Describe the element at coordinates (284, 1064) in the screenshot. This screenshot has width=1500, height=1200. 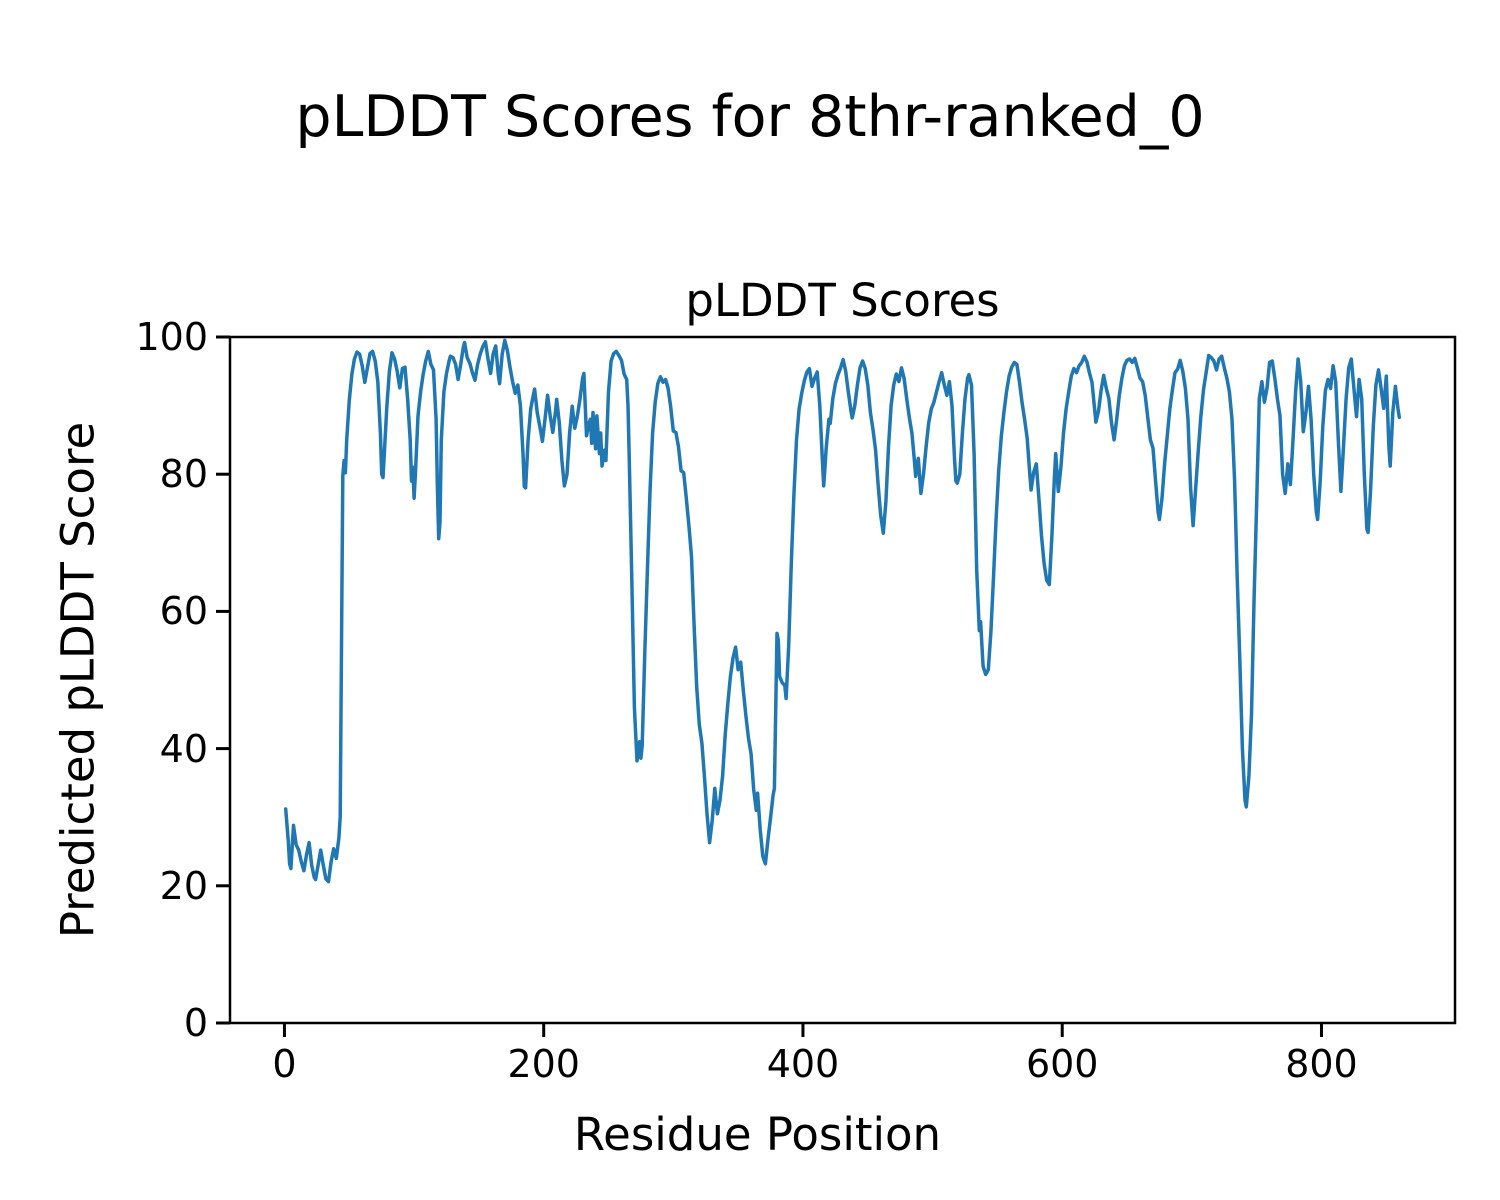
I see `x-tick-label: 0` at that location.